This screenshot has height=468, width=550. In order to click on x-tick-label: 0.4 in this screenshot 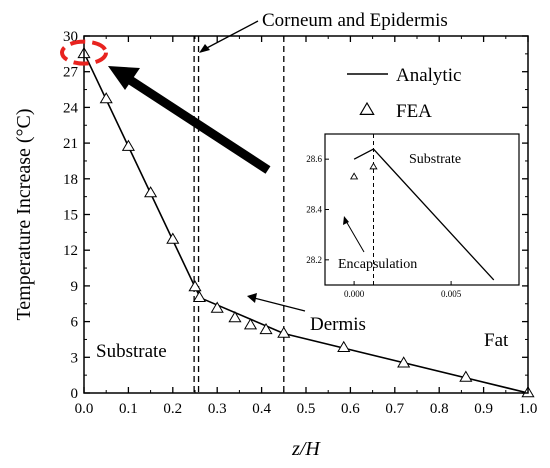, I will do `click(261, 409)`.